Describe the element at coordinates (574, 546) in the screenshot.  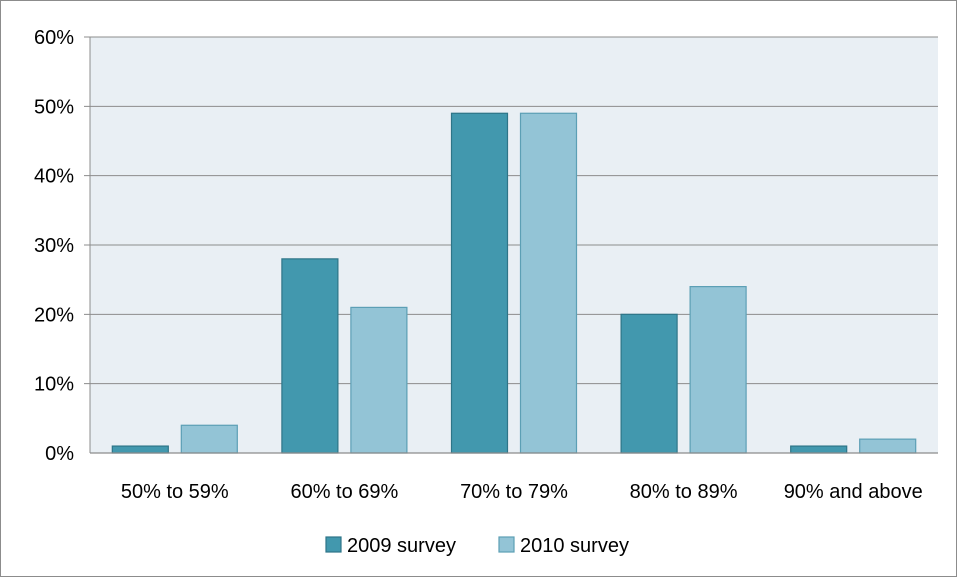
I see `legend-label: 2010 survey` at that location.